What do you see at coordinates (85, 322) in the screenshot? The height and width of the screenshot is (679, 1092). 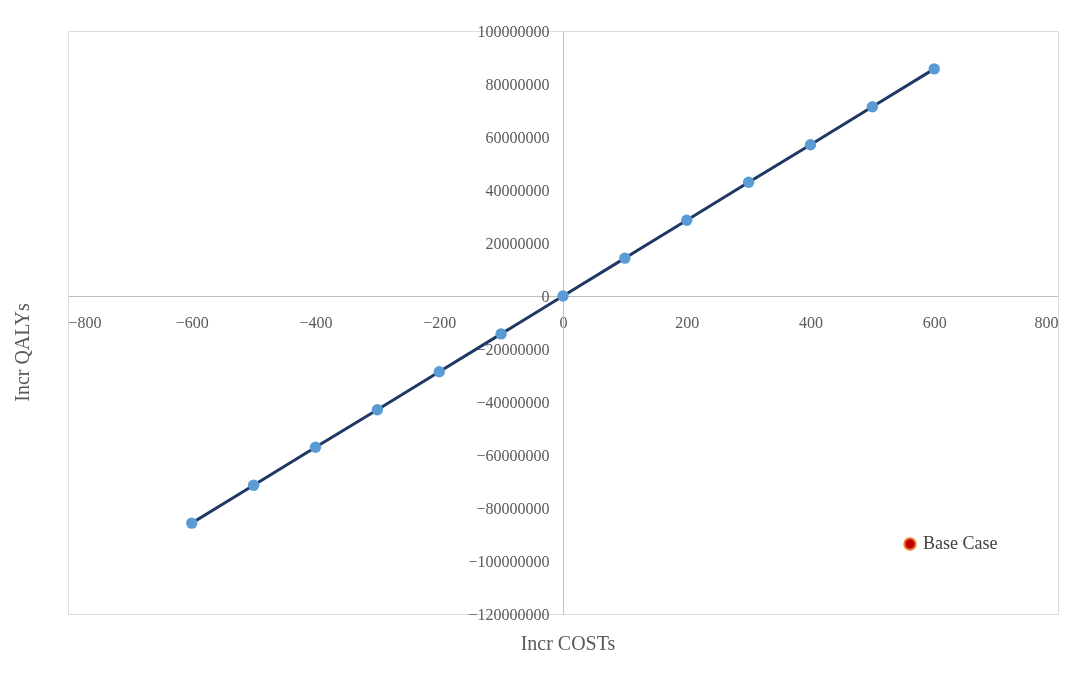 I see `x-tick-label: −800` at bounding box center [85, 322].